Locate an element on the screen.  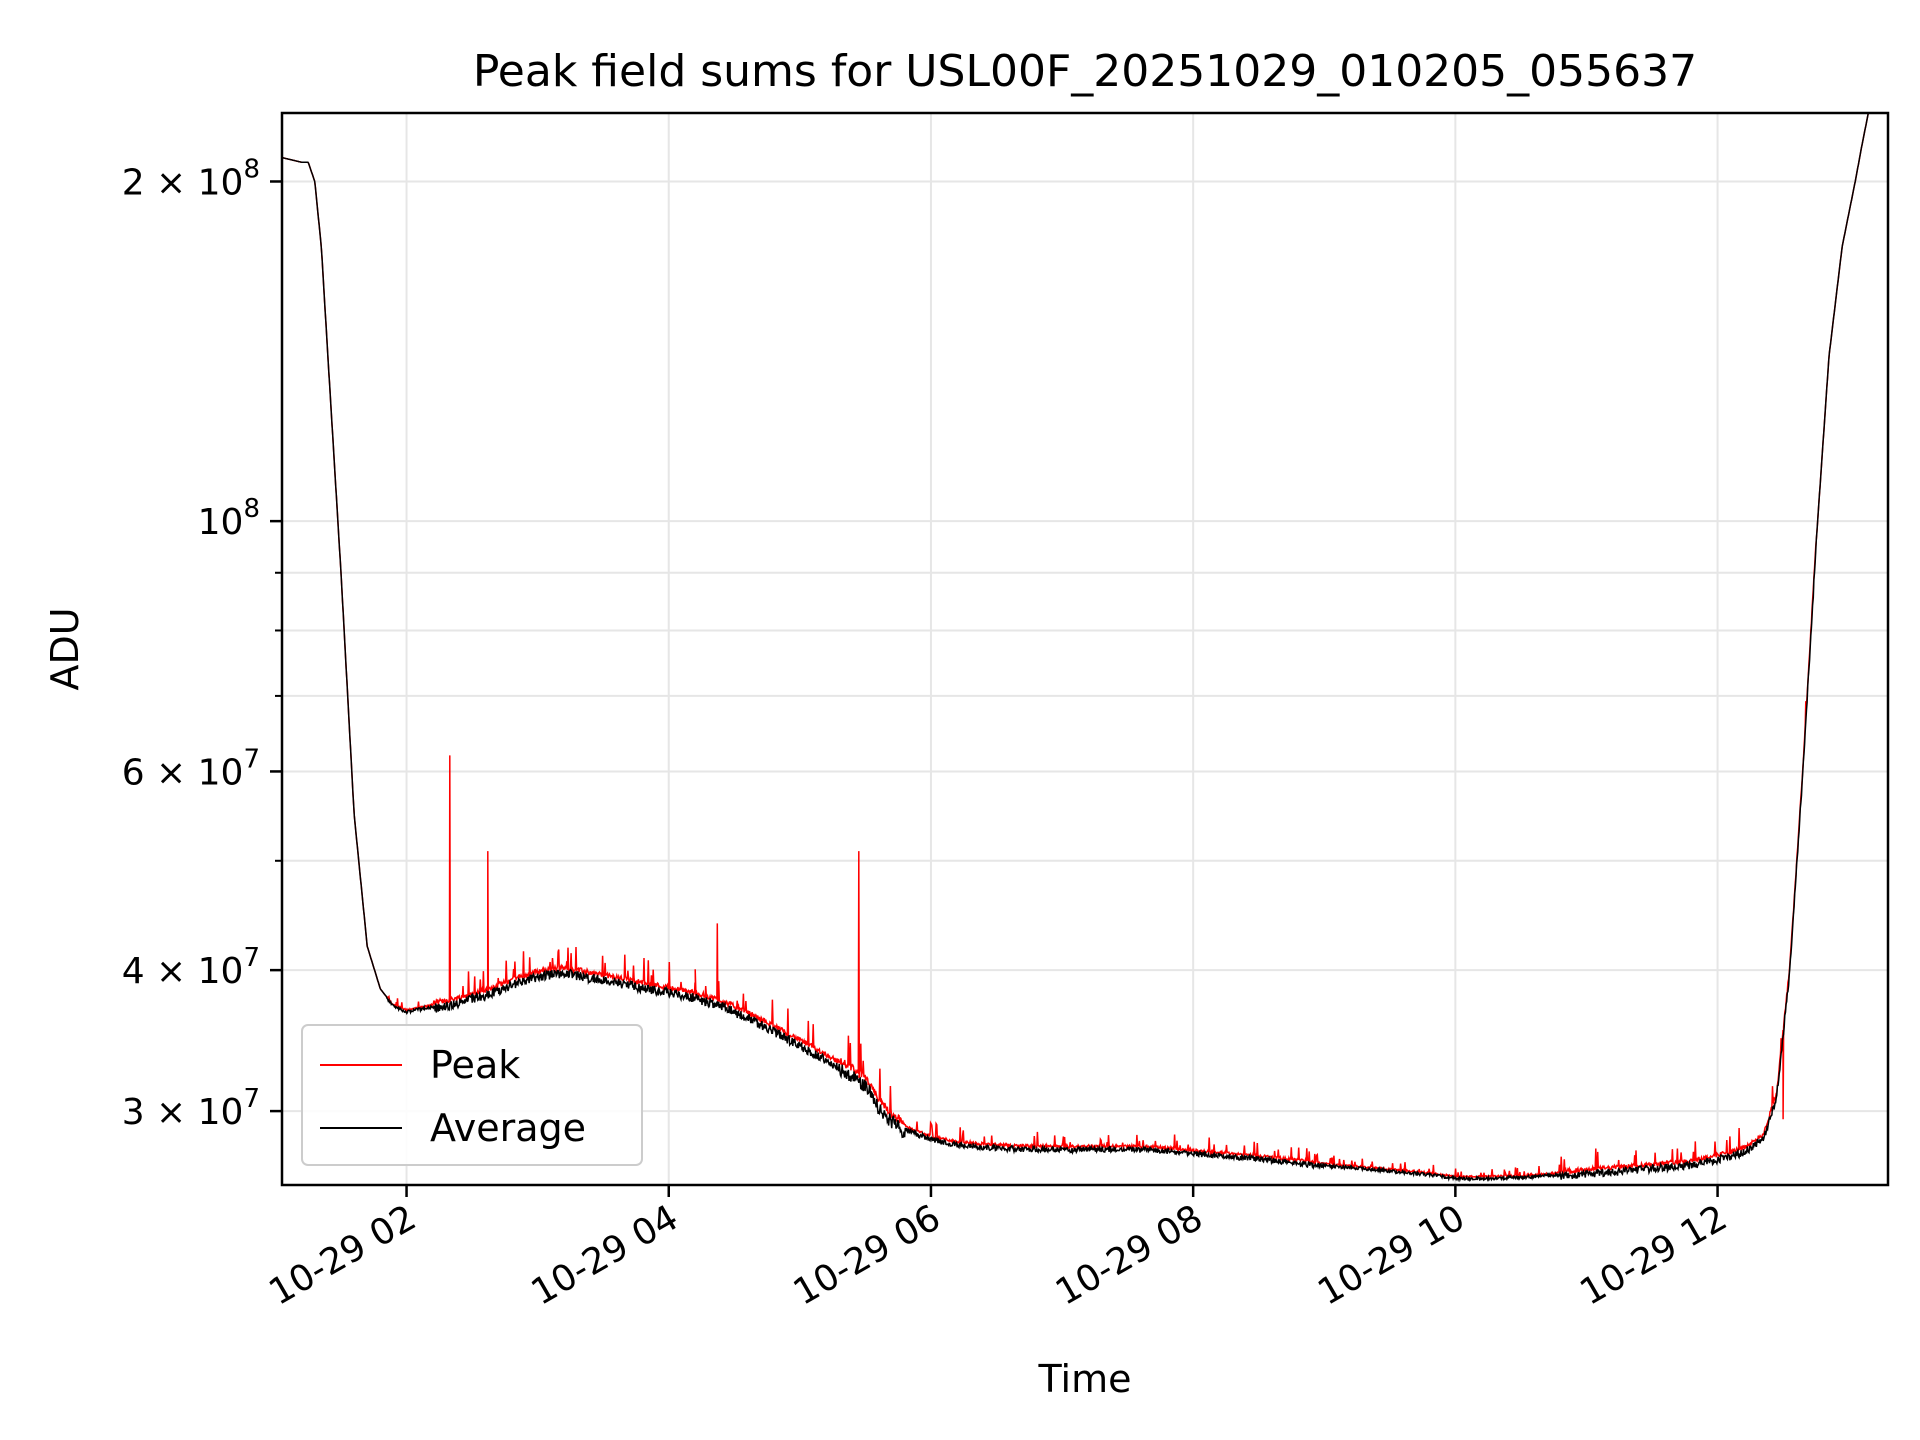
y-axis: 3 × 107 4 × 107 6 × 107 108 2 × 108 is located at coordinates (202, 643).